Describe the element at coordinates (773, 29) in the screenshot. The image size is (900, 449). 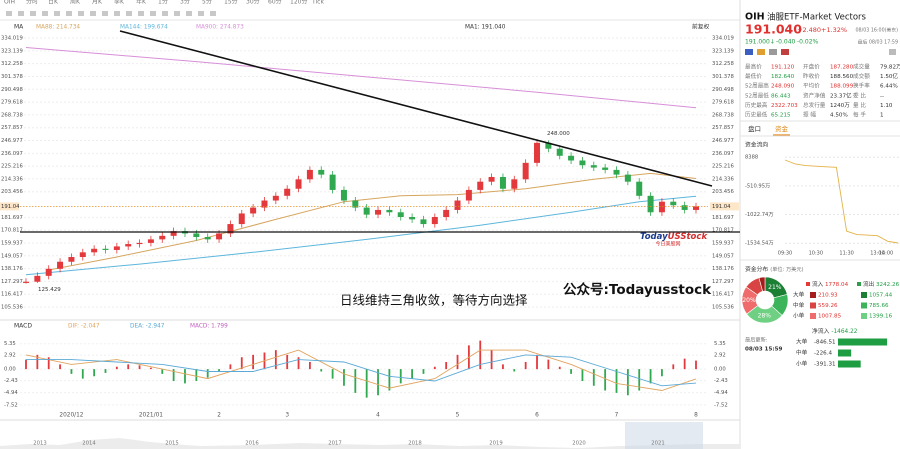
I see `price: 191.040` at that location.